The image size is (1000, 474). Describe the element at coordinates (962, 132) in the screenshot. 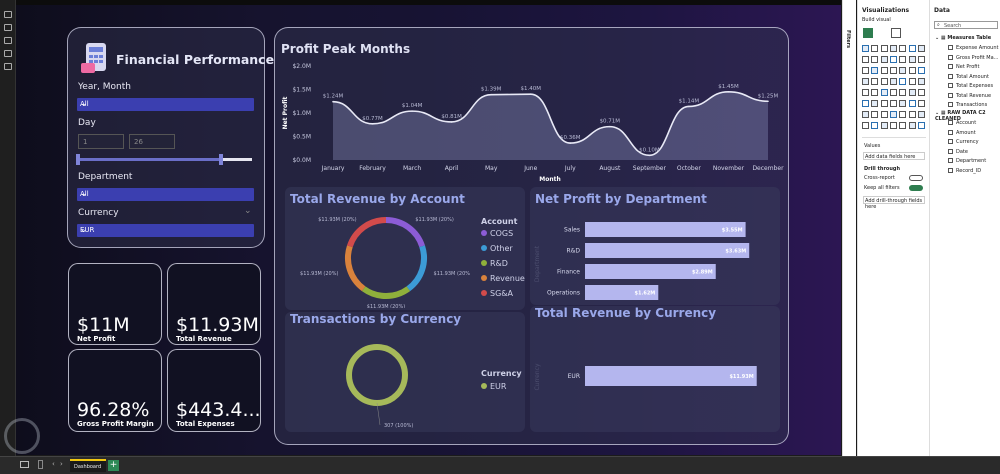

I see `data-field: Amount` at that location.